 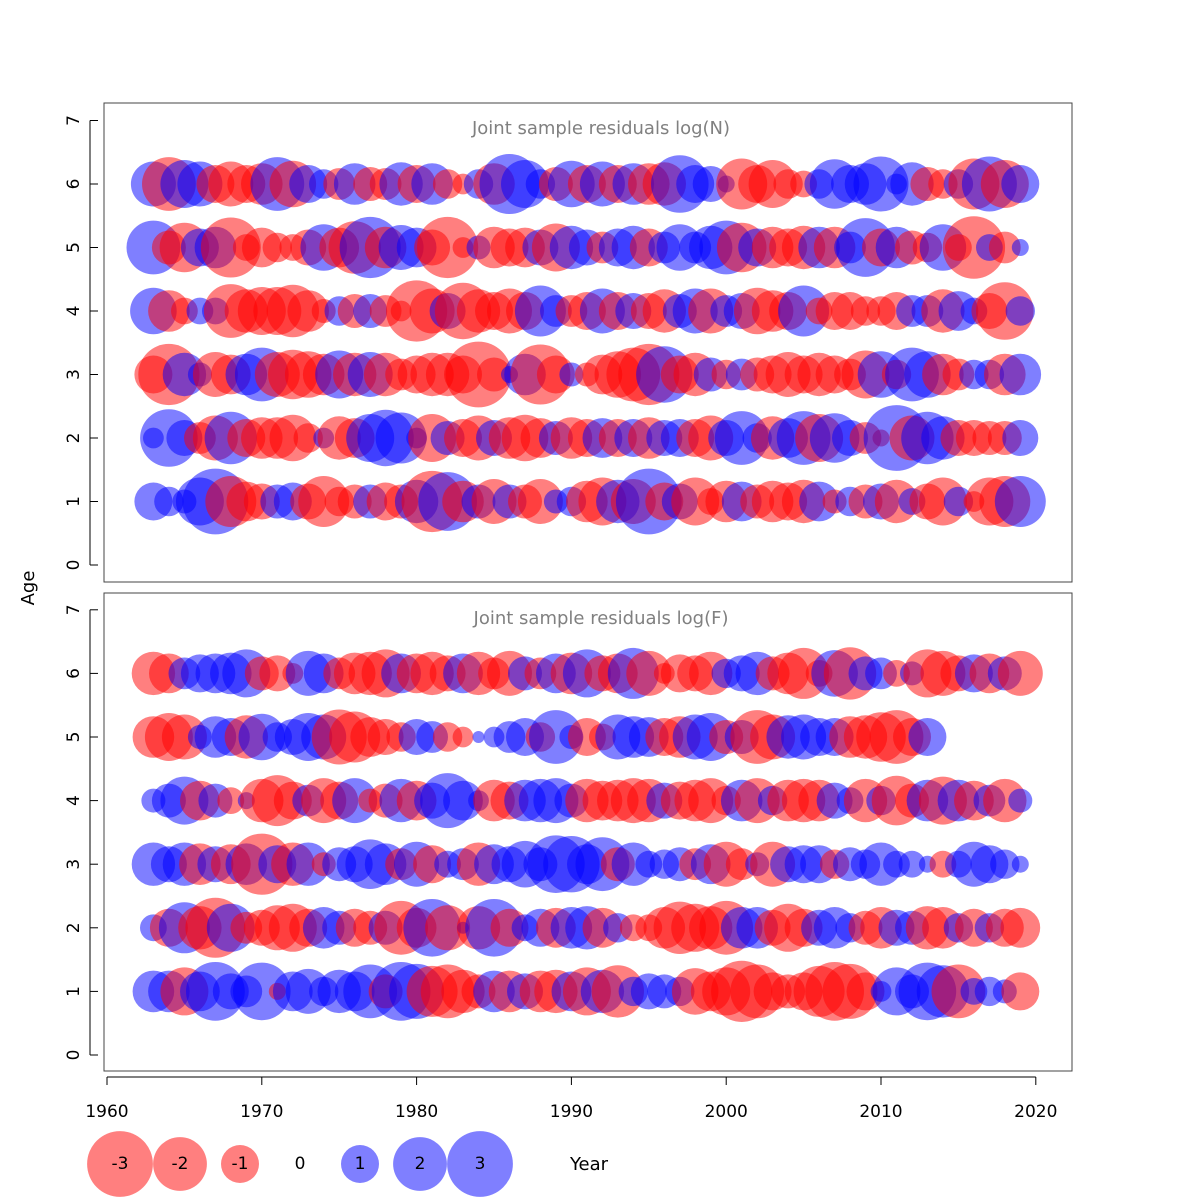 What do you see at coordinates (600, 128) in the screenshot?
I see `panel-title: Joint sample residuals log(N)` at bounding box center [600, 128].